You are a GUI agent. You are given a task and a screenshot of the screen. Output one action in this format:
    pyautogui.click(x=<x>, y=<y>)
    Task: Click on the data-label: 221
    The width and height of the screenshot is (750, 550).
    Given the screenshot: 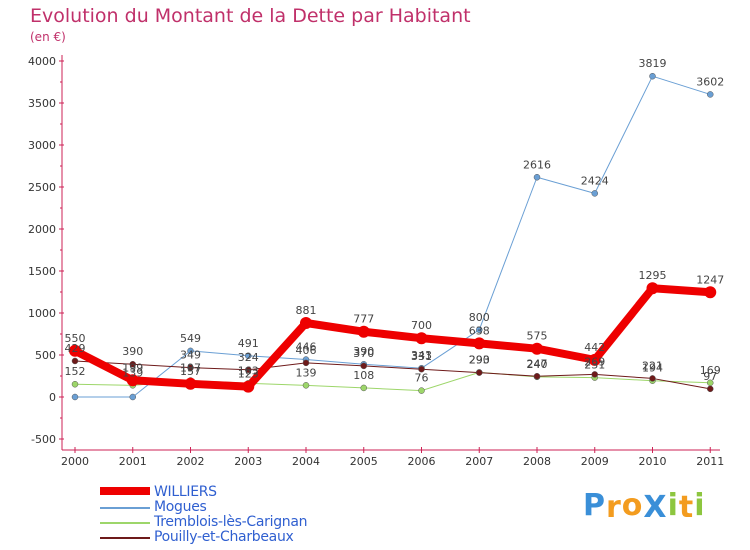 What is the action you would take?
    pyautogui.click(x=652, y=365)
    